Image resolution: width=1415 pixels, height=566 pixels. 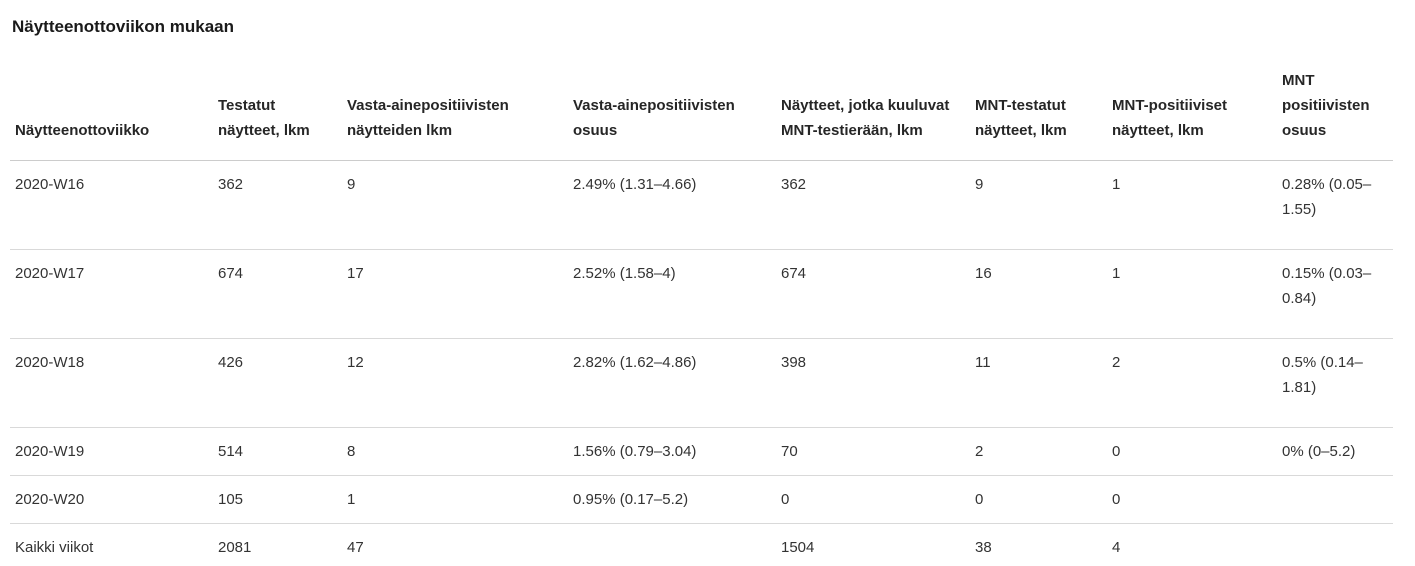 I want to click on table-cell: 11, so click(x=1038, y=383).